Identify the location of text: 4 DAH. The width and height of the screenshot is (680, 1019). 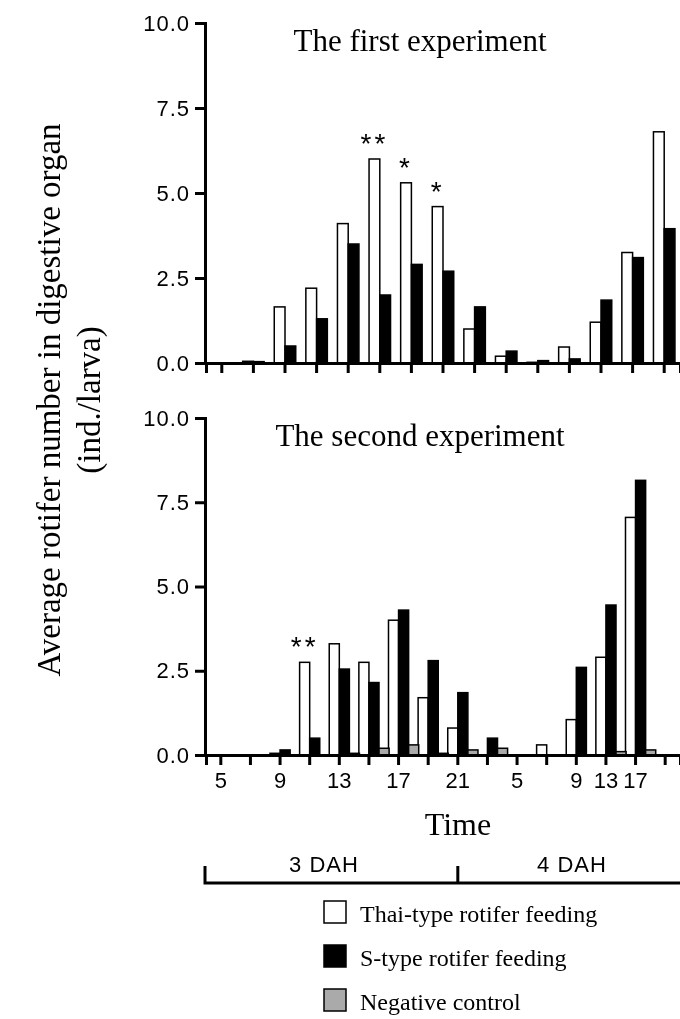
(572, 864).